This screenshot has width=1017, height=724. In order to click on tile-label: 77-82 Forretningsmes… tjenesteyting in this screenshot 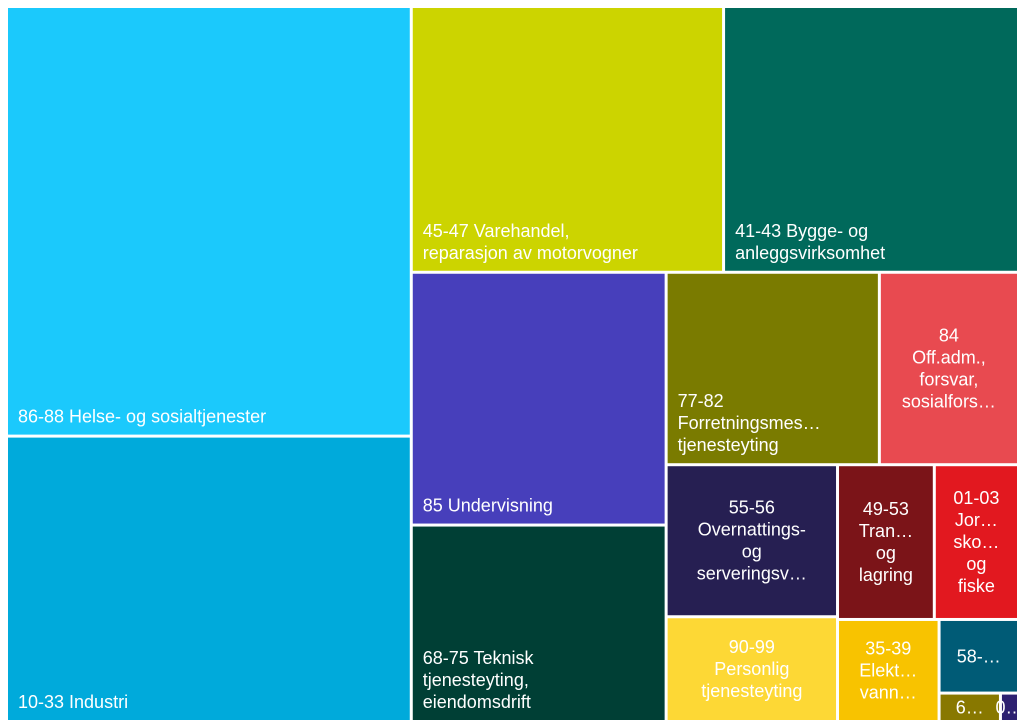, I will do `click(749, 423)`.